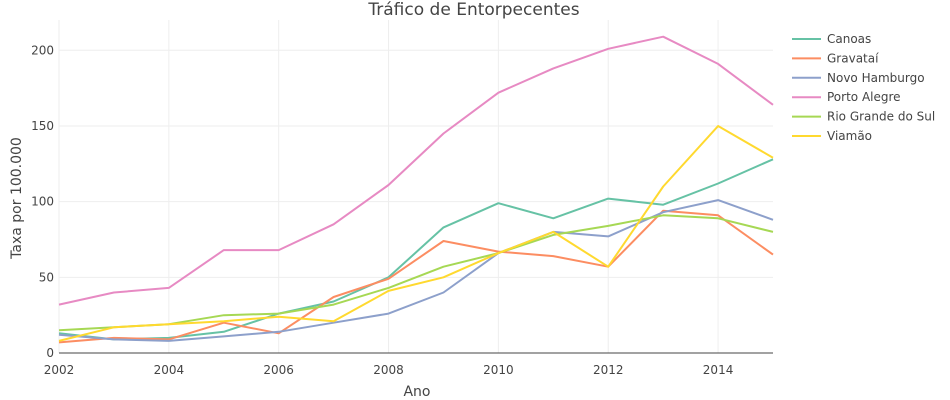 Image resolution: width=950 pixels, height=400 pixels. Describe the element at coordinates (608, 370) in the screenshot. I see `x-tick-label: 2012` at that location.